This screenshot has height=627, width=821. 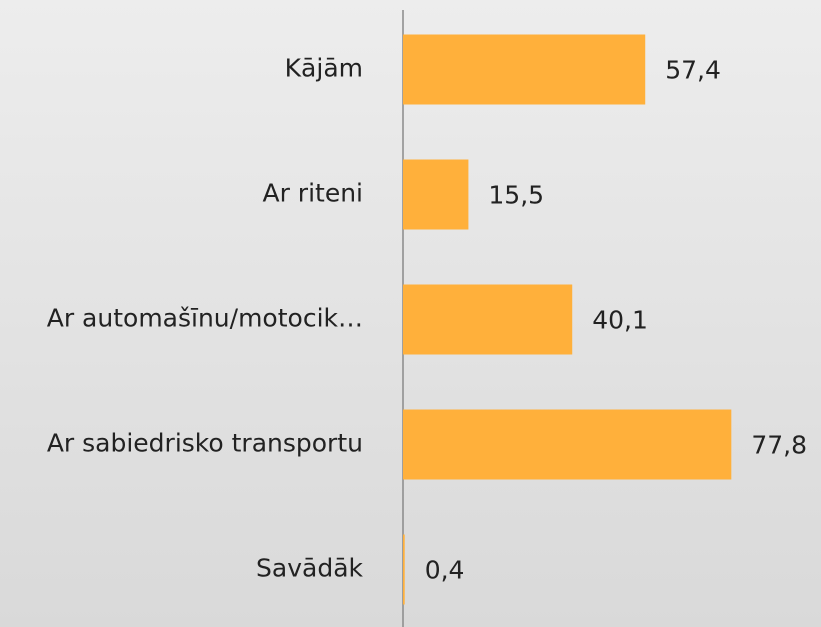 What do you see at coordinates (445, 570) in the screenshot?
I see `value-label: 0,4` at bounding box center [445, 570].